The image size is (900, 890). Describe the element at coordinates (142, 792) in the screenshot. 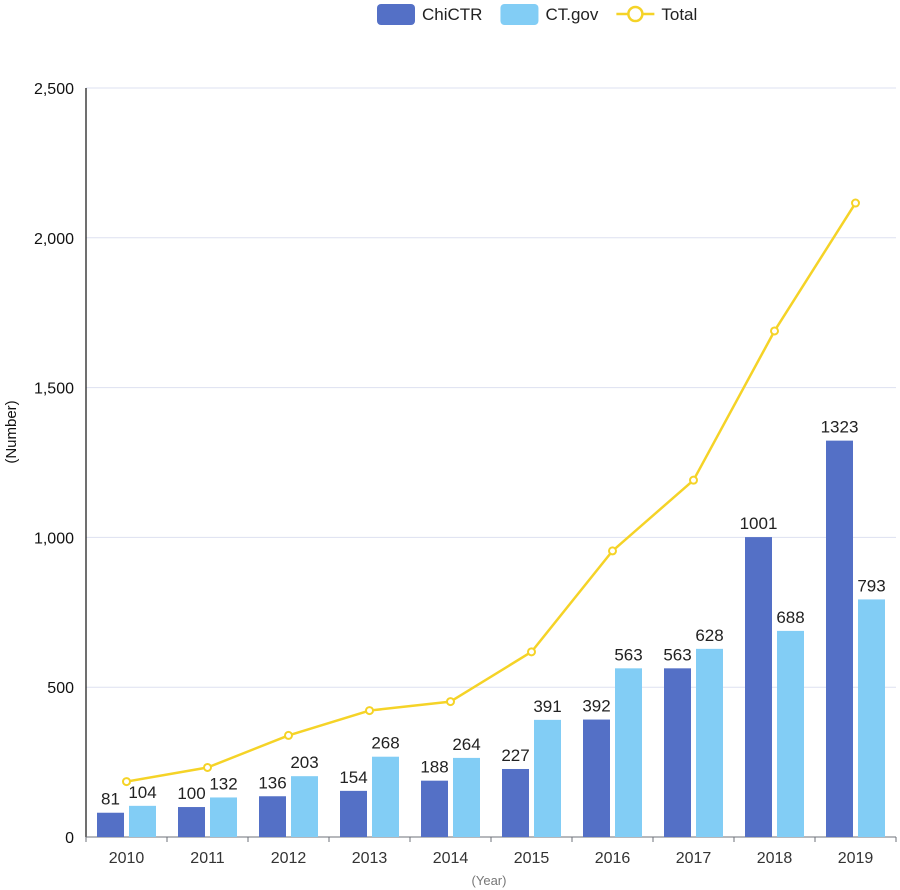

I see `bar-value-label: 104` at that location.